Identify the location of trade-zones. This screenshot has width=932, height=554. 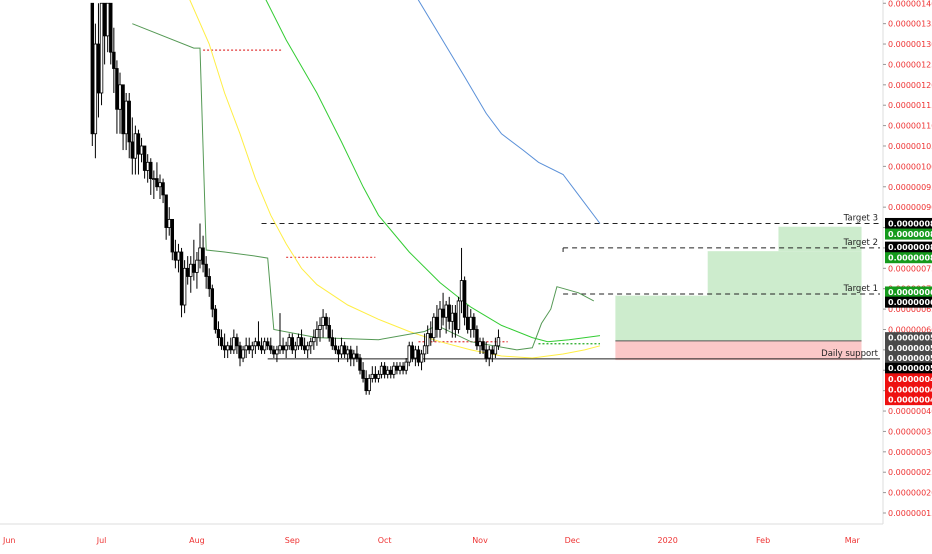
(738, 293).